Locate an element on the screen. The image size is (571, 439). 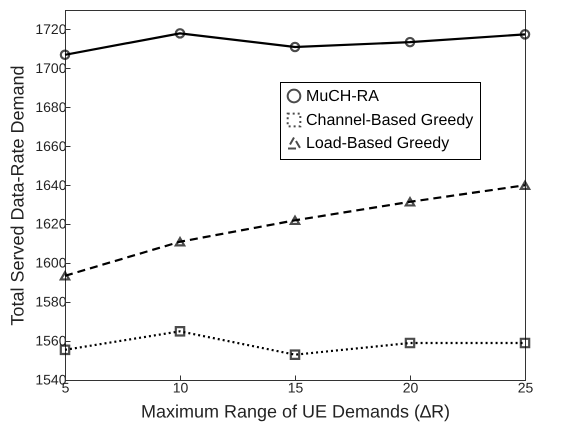
x-tick-label: 25 is located at coordinates (526, 388).